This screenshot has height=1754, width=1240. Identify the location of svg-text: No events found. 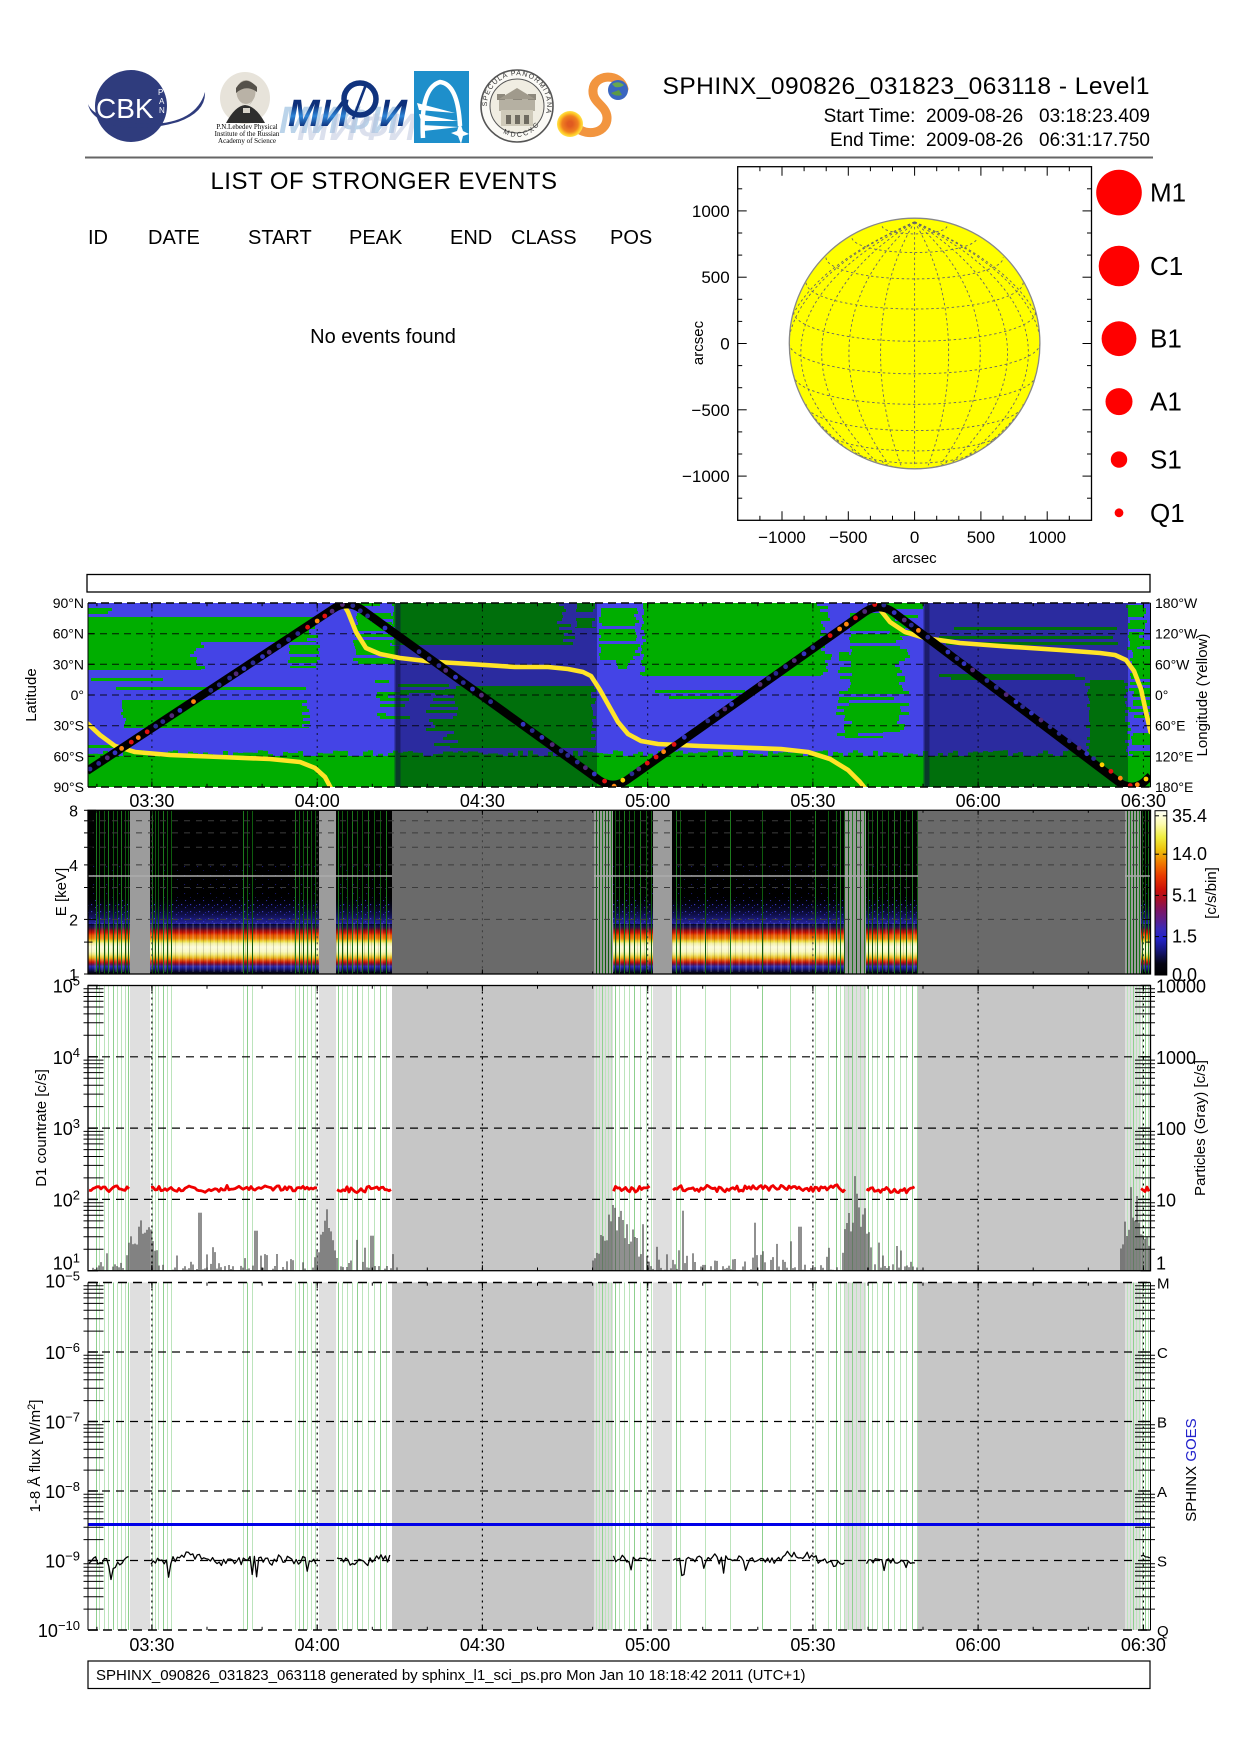
(383, 337).